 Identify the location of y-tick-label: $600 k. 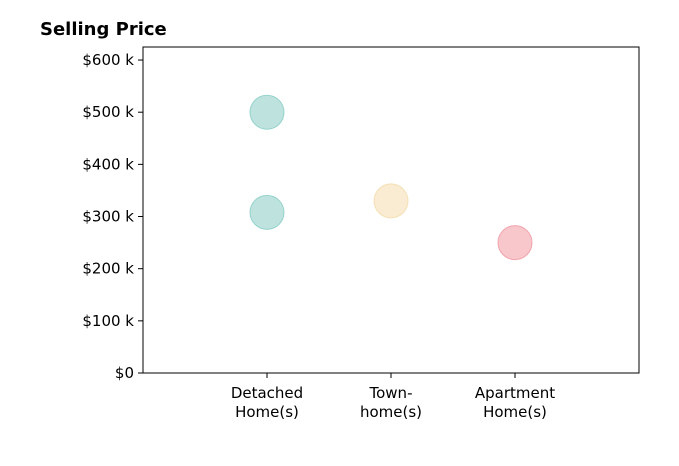
(108, 60).